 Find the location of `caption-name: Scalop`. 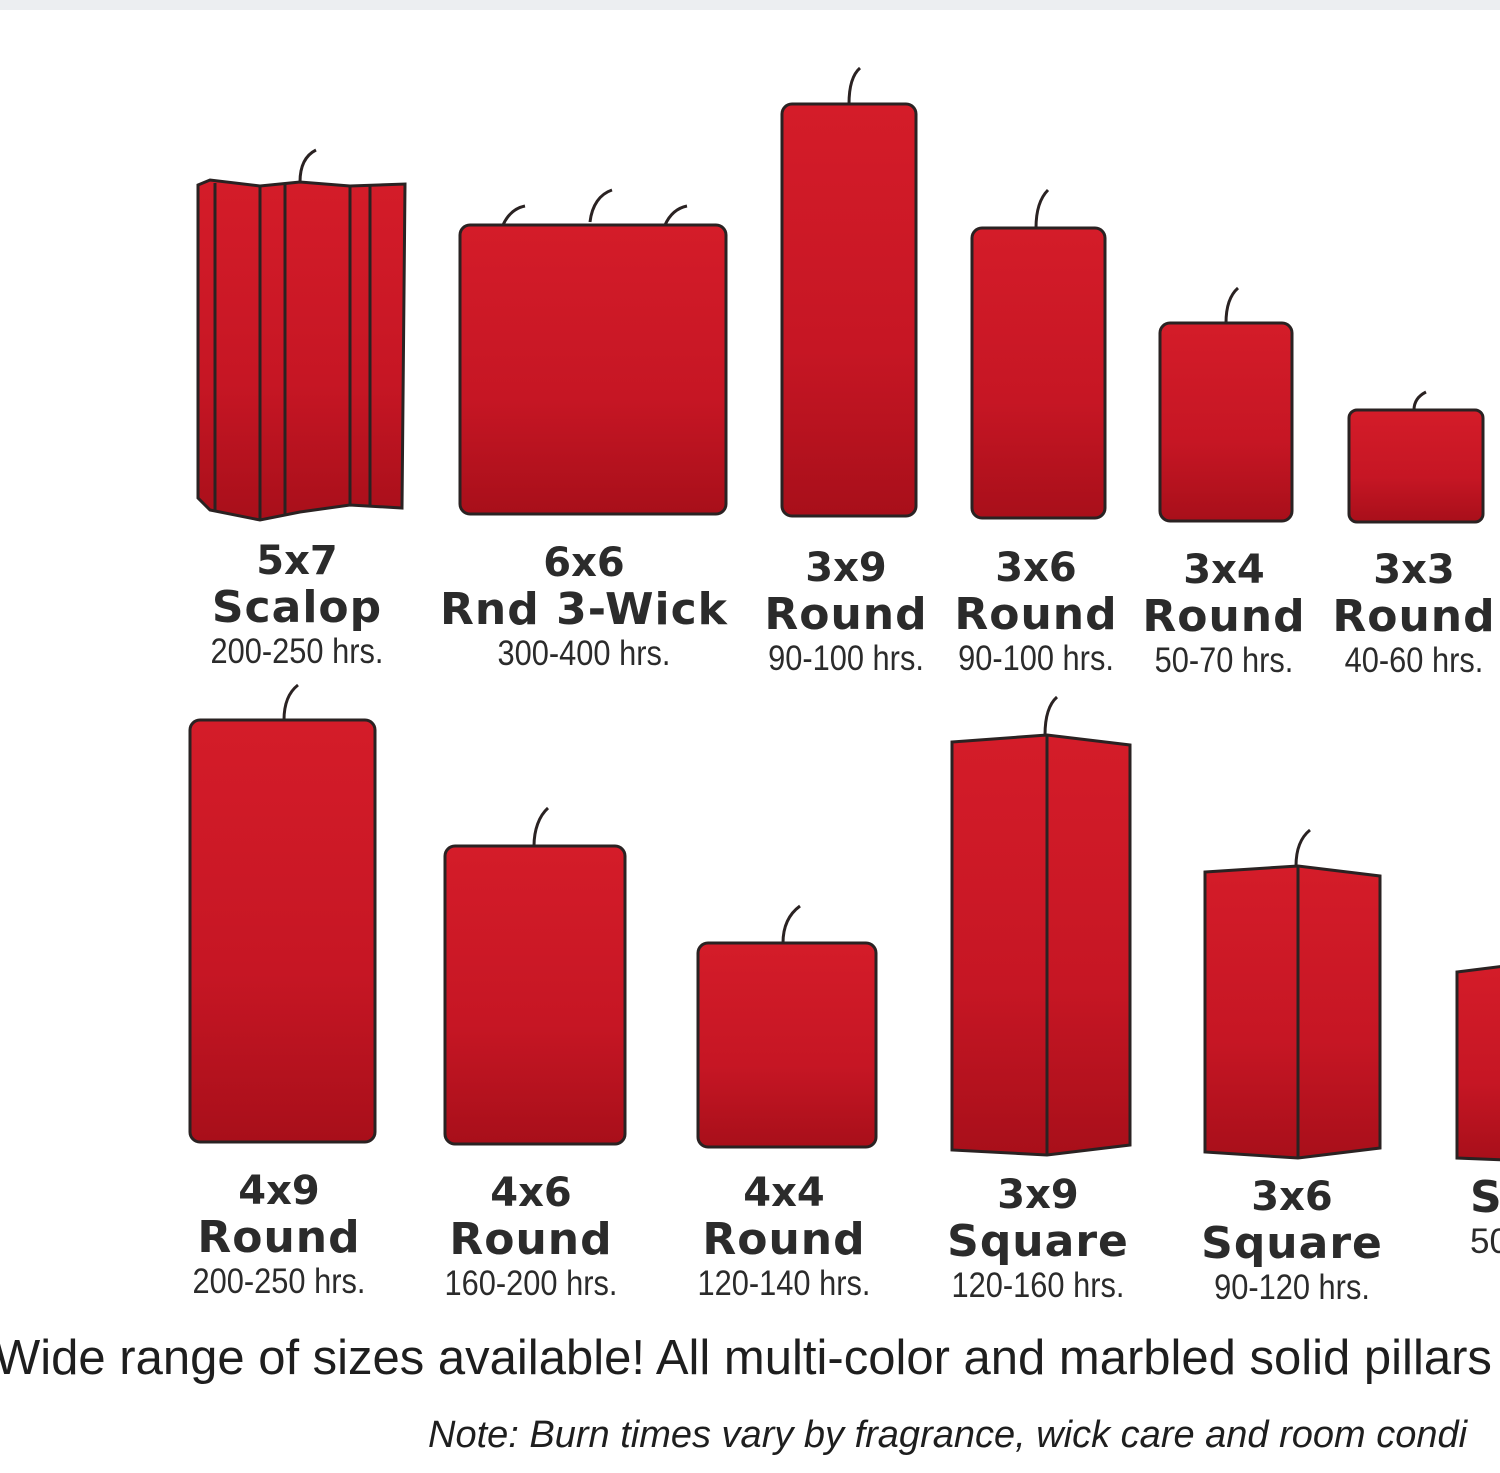

caption-name: Scalop is located at coordinates (297, 607).